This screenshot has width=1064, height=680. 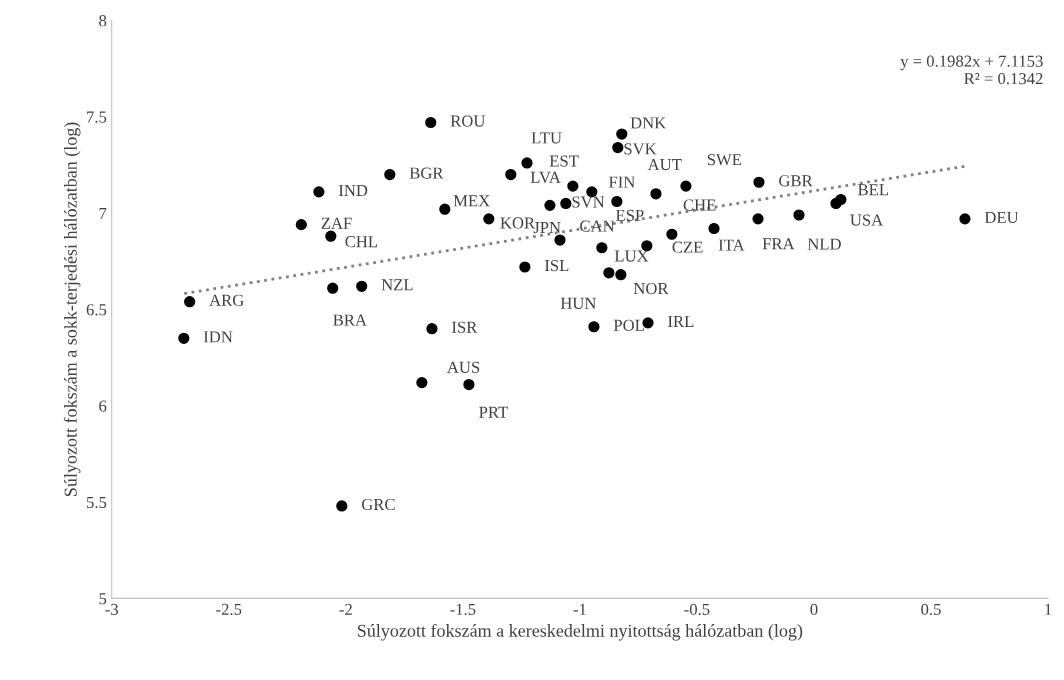 I want to click on annotation: BEL, so click(x=873, y=190).